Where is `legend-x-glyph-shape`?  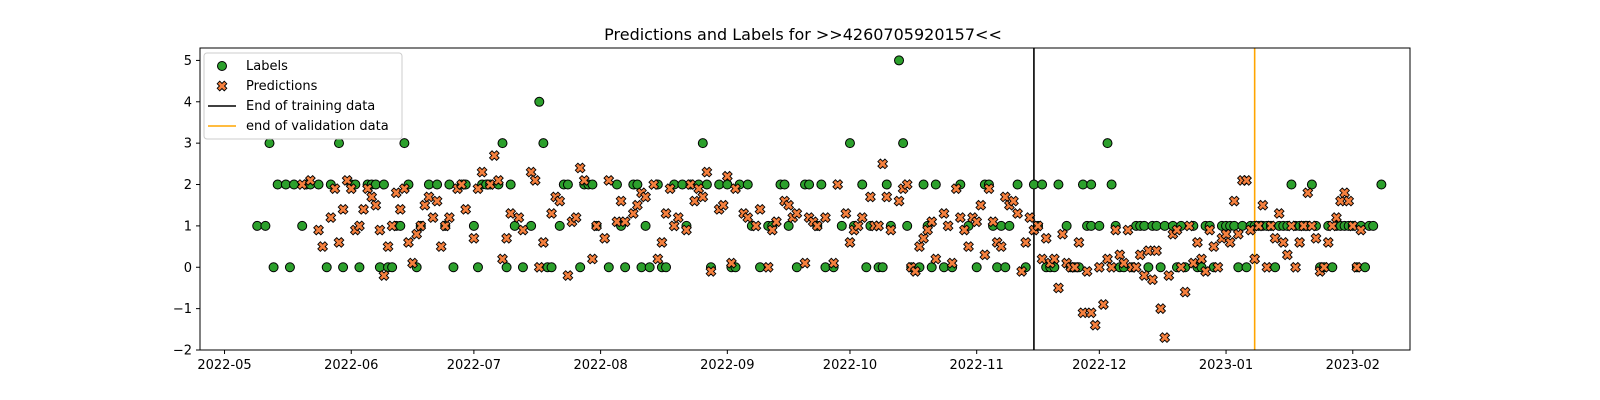 legend-x-glyph-shape is located at coordinates (222, 86).